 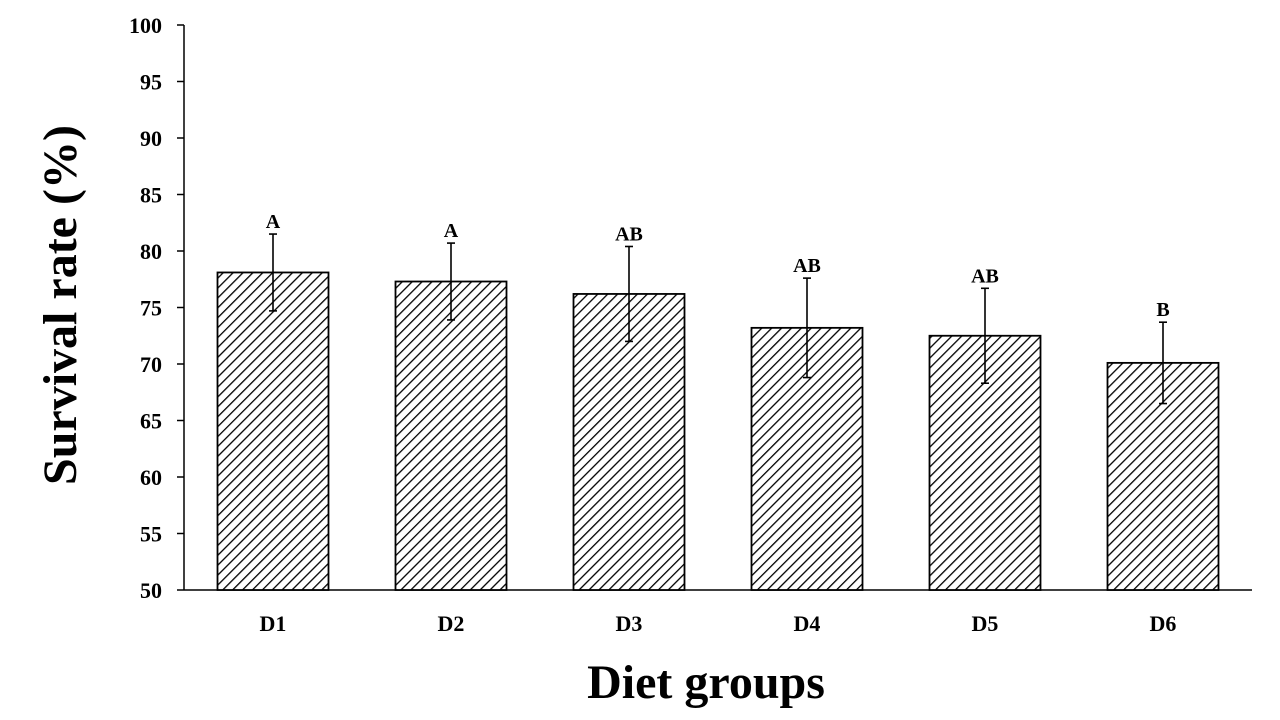 I want to click on y-tick-label: 85, so click(x=151, y=195).